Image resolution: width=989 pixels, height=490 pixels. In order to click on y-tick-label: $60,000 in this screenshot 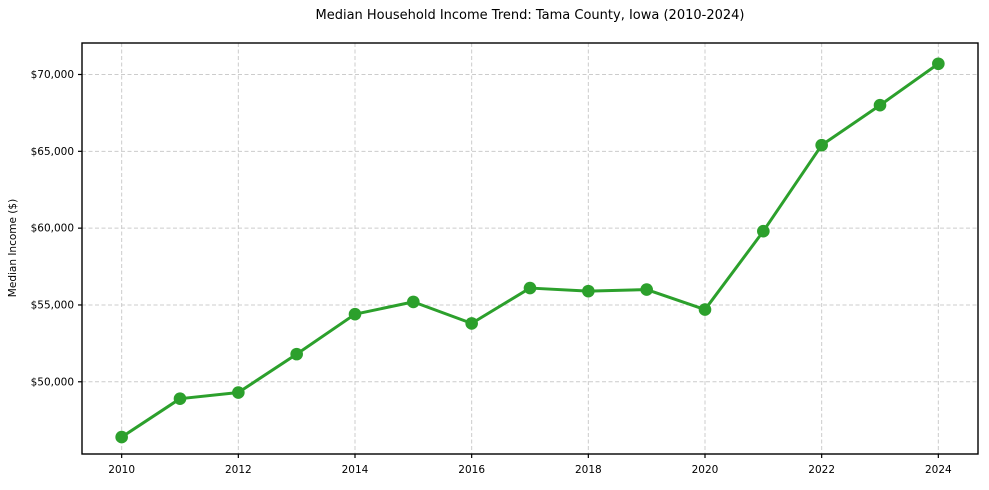, I will do `click(52, 229)`.